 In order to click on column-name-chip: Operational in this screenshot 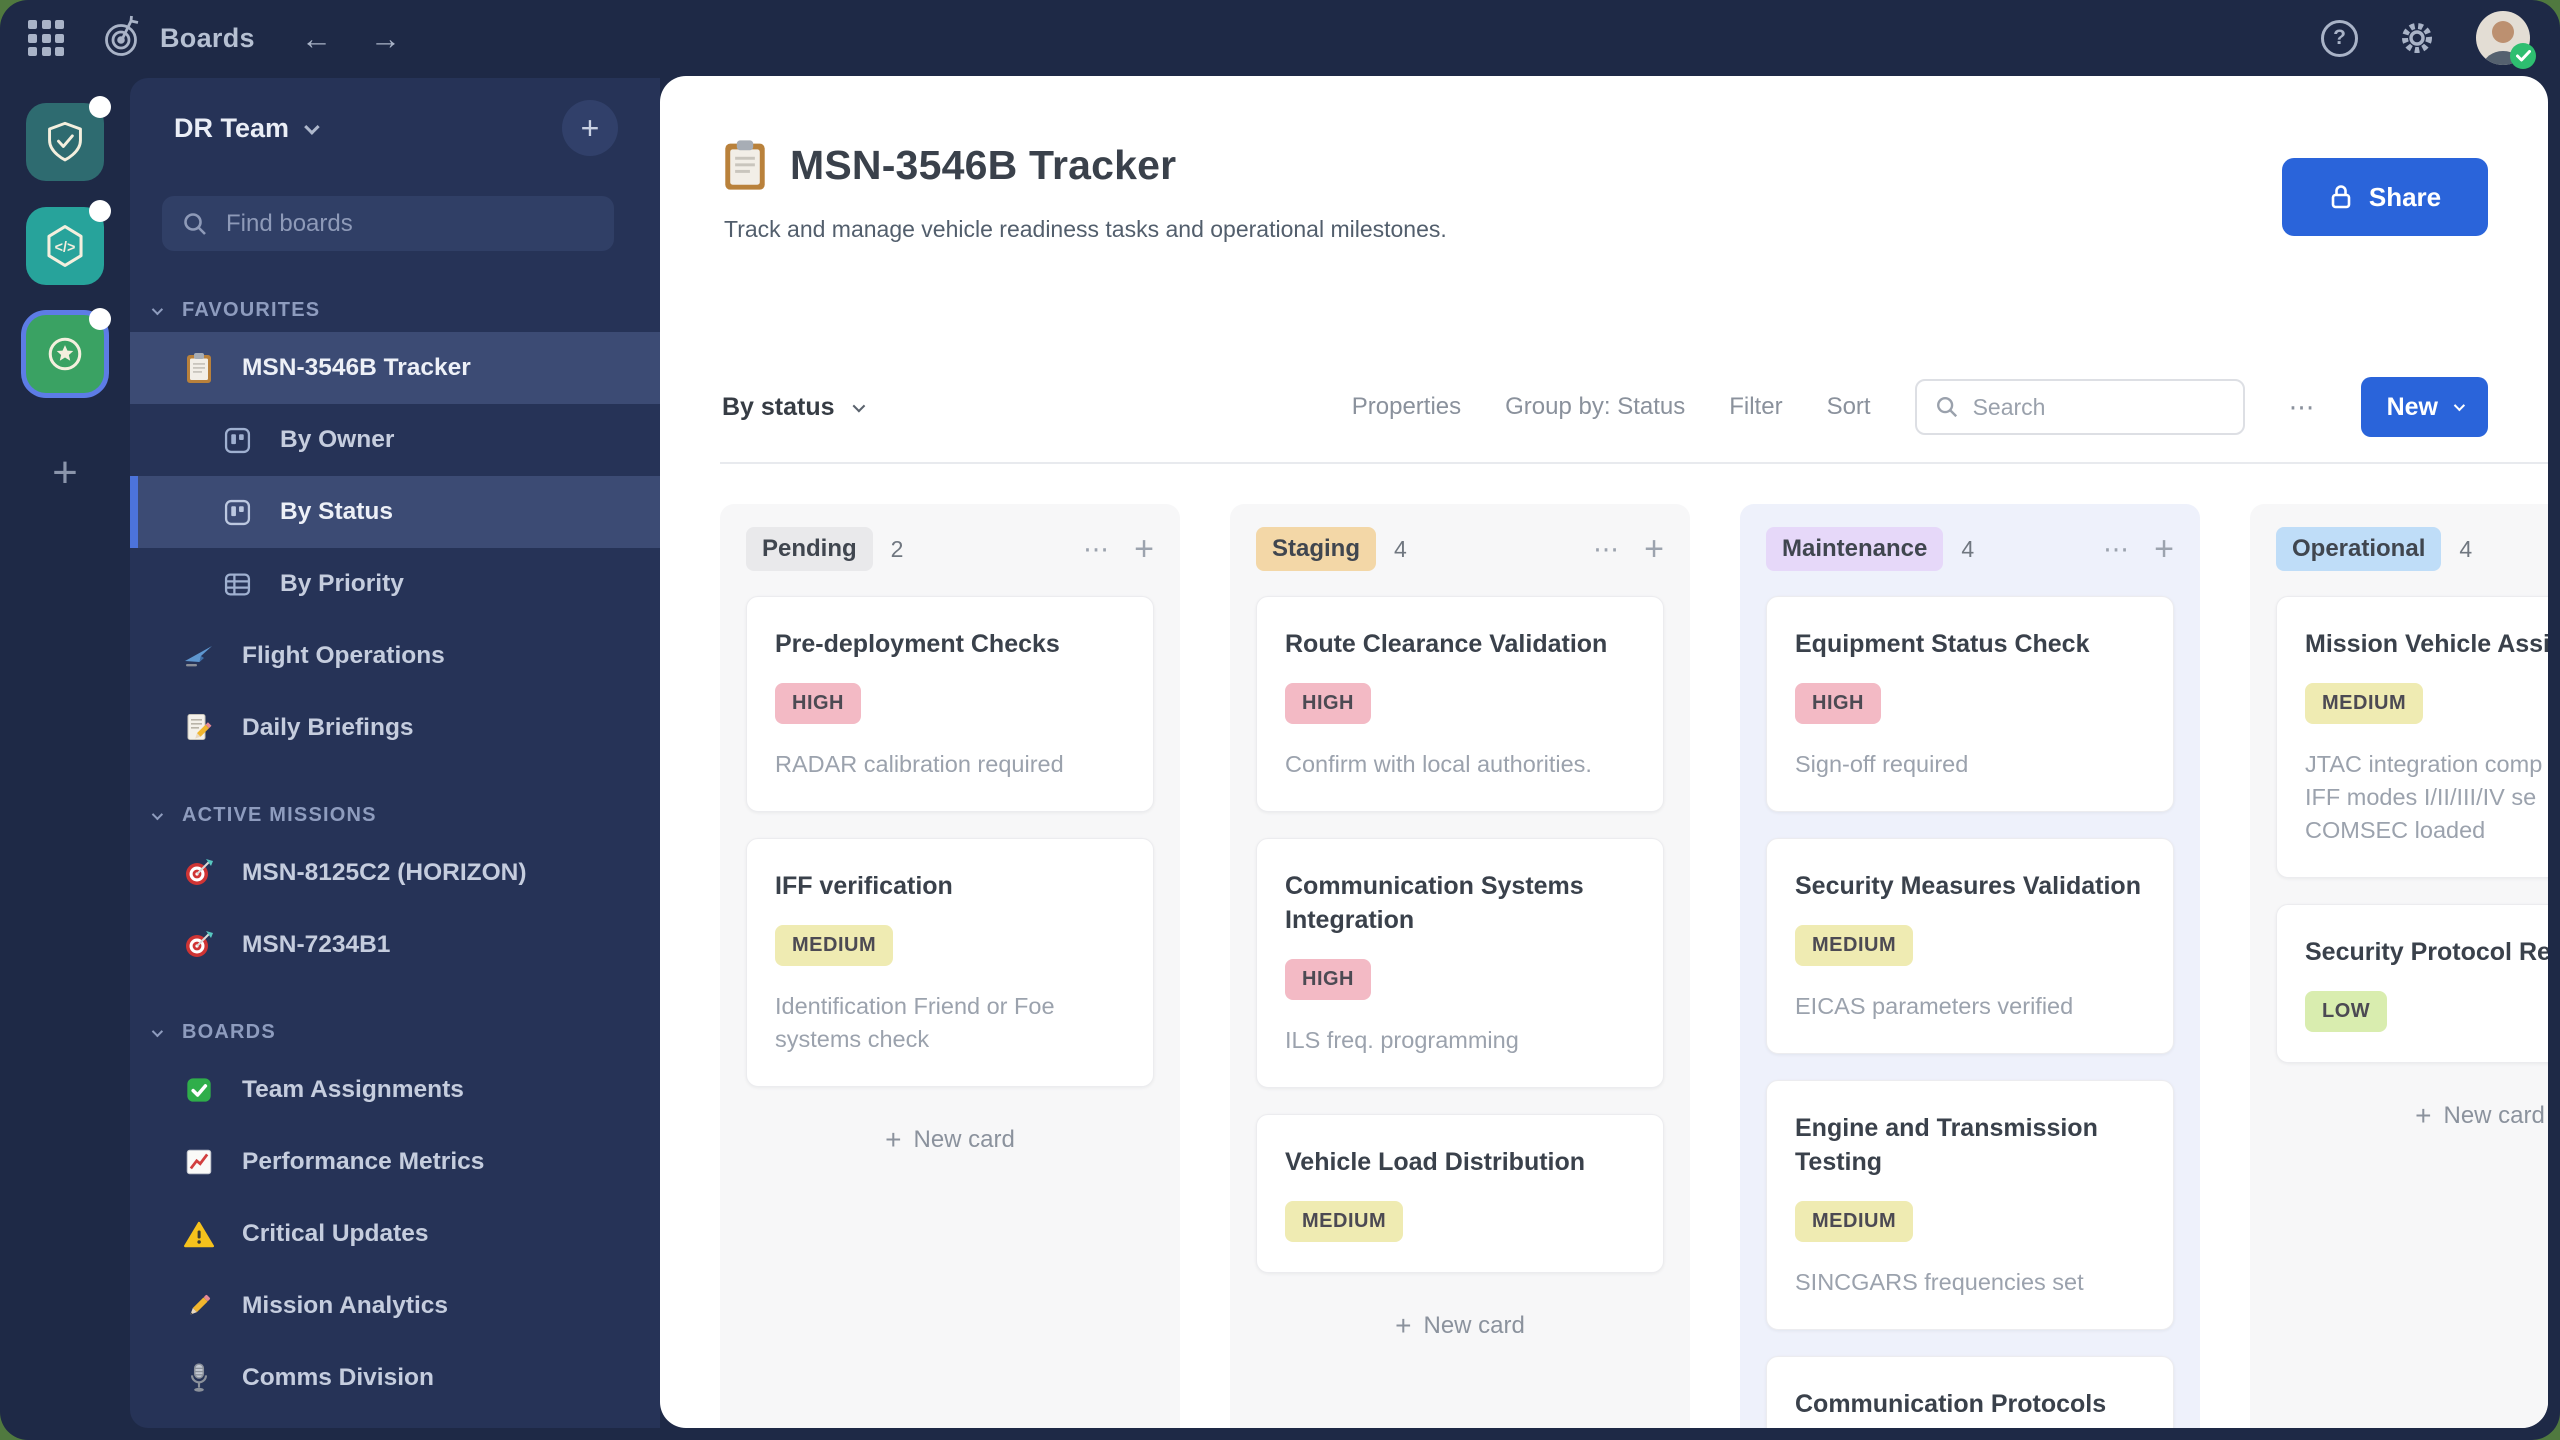, I will do `click(2359, 549)`.